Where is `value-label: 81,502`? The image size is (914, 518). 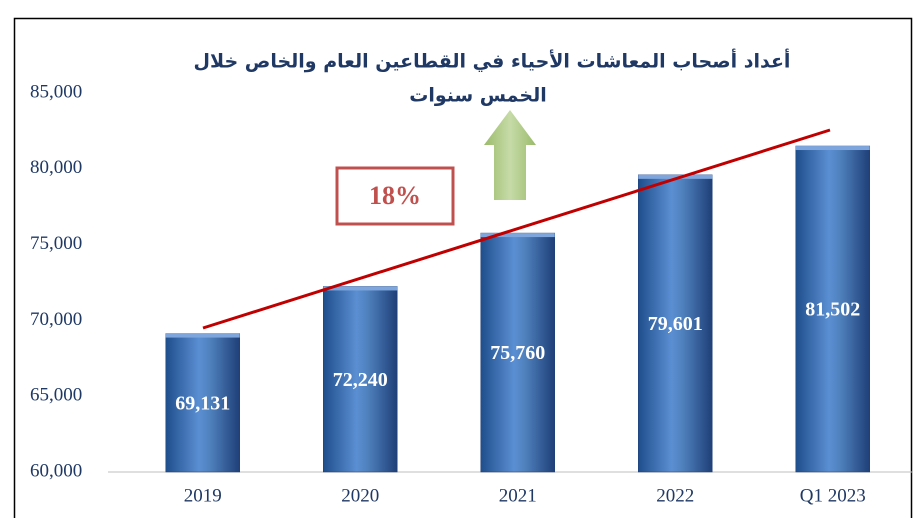 value-label: 81,502 is located at coordinates (832, 310).